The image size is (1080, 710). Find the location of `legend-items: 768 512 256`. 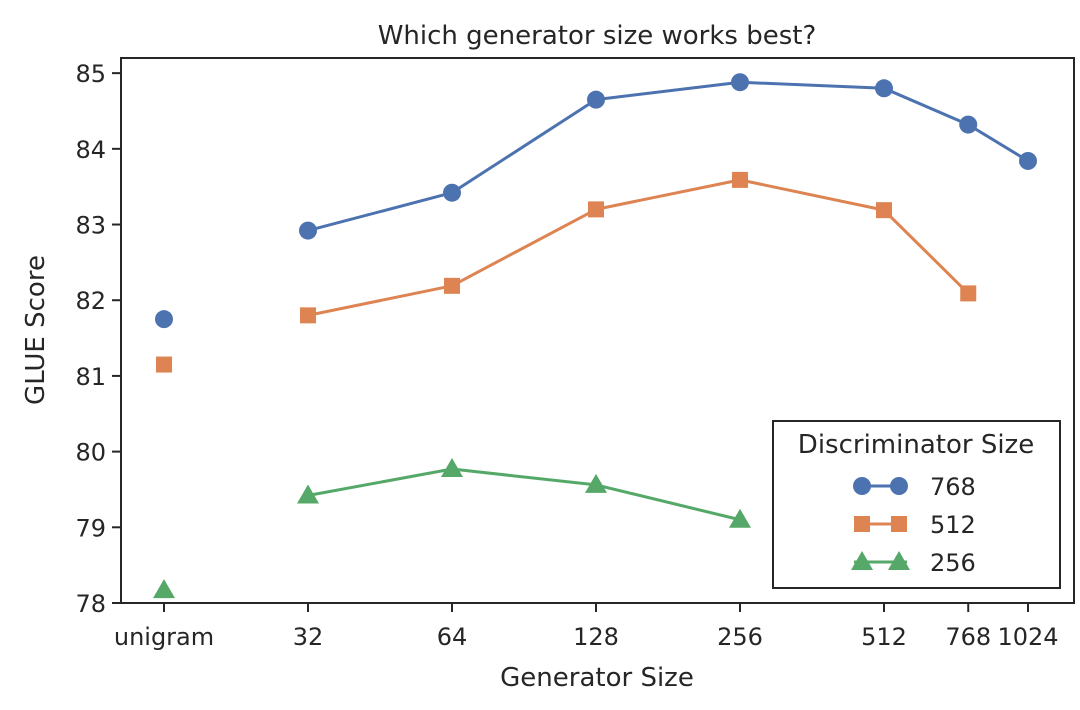

legend-items: 768 512 256 is located at coordinates (913, 525).